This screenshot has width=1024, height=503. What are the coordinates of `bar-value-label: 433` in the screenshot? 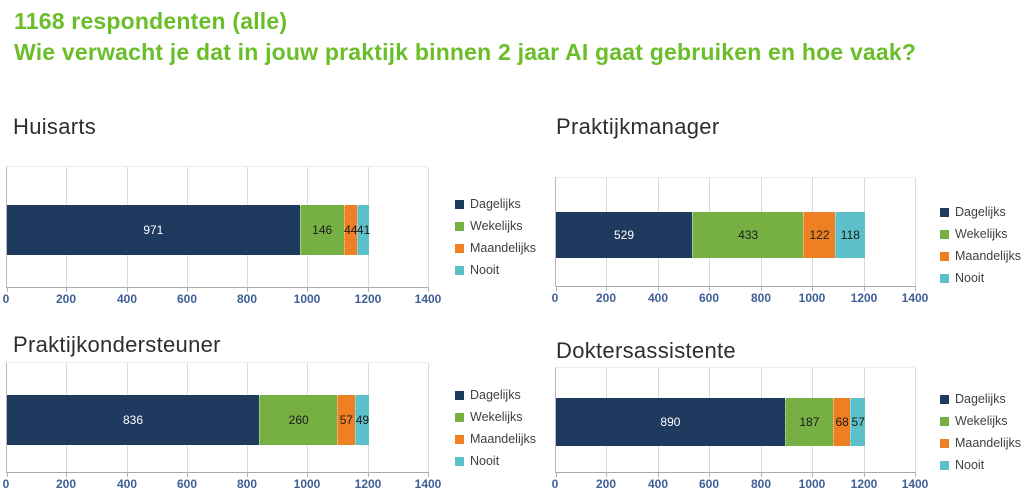 It's located at (748, 235).